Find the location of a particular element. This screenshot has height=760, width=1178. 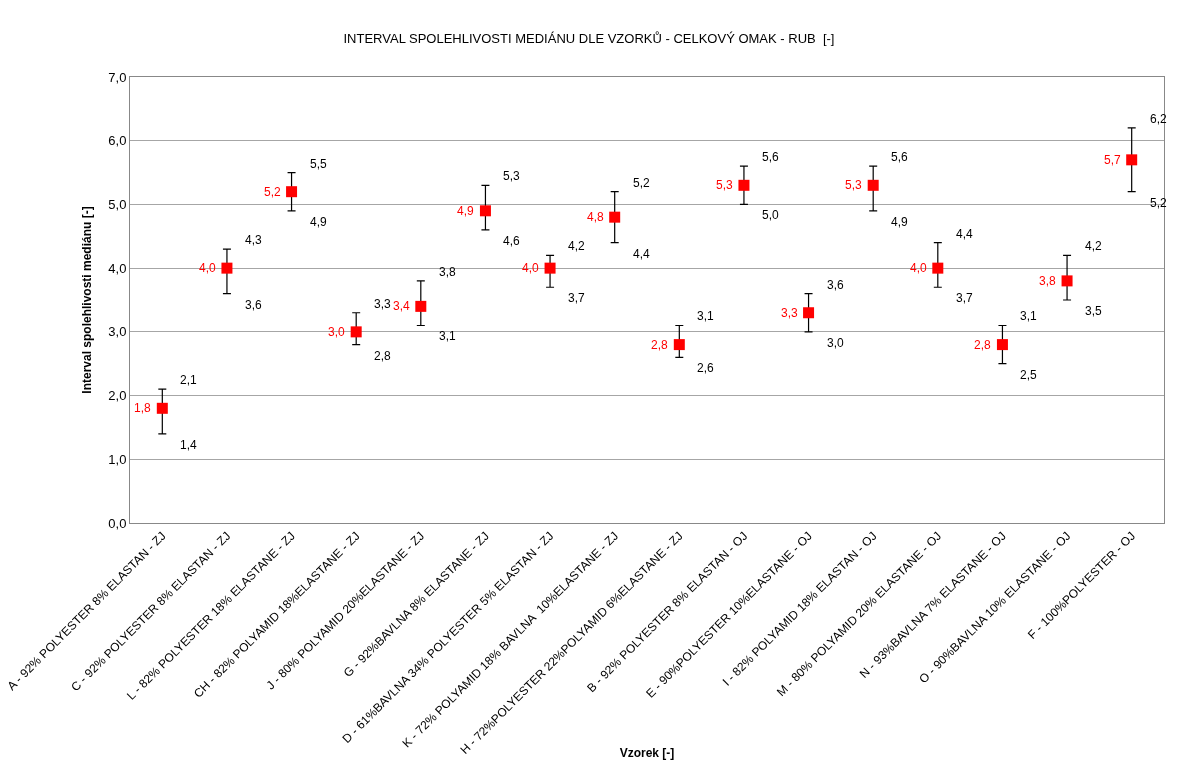

annotation: 4,3 is located at coordinates (254, 240).